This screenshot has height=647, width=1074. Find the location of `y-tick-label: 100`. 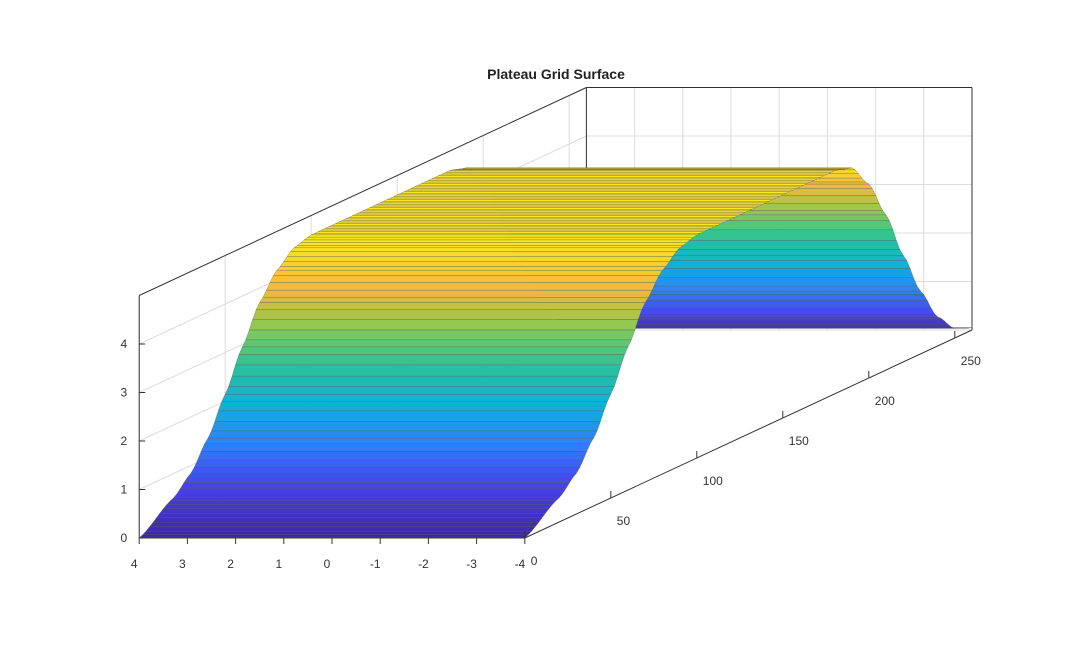

y-tick-label: 100 is located at coordinates (713, 481).